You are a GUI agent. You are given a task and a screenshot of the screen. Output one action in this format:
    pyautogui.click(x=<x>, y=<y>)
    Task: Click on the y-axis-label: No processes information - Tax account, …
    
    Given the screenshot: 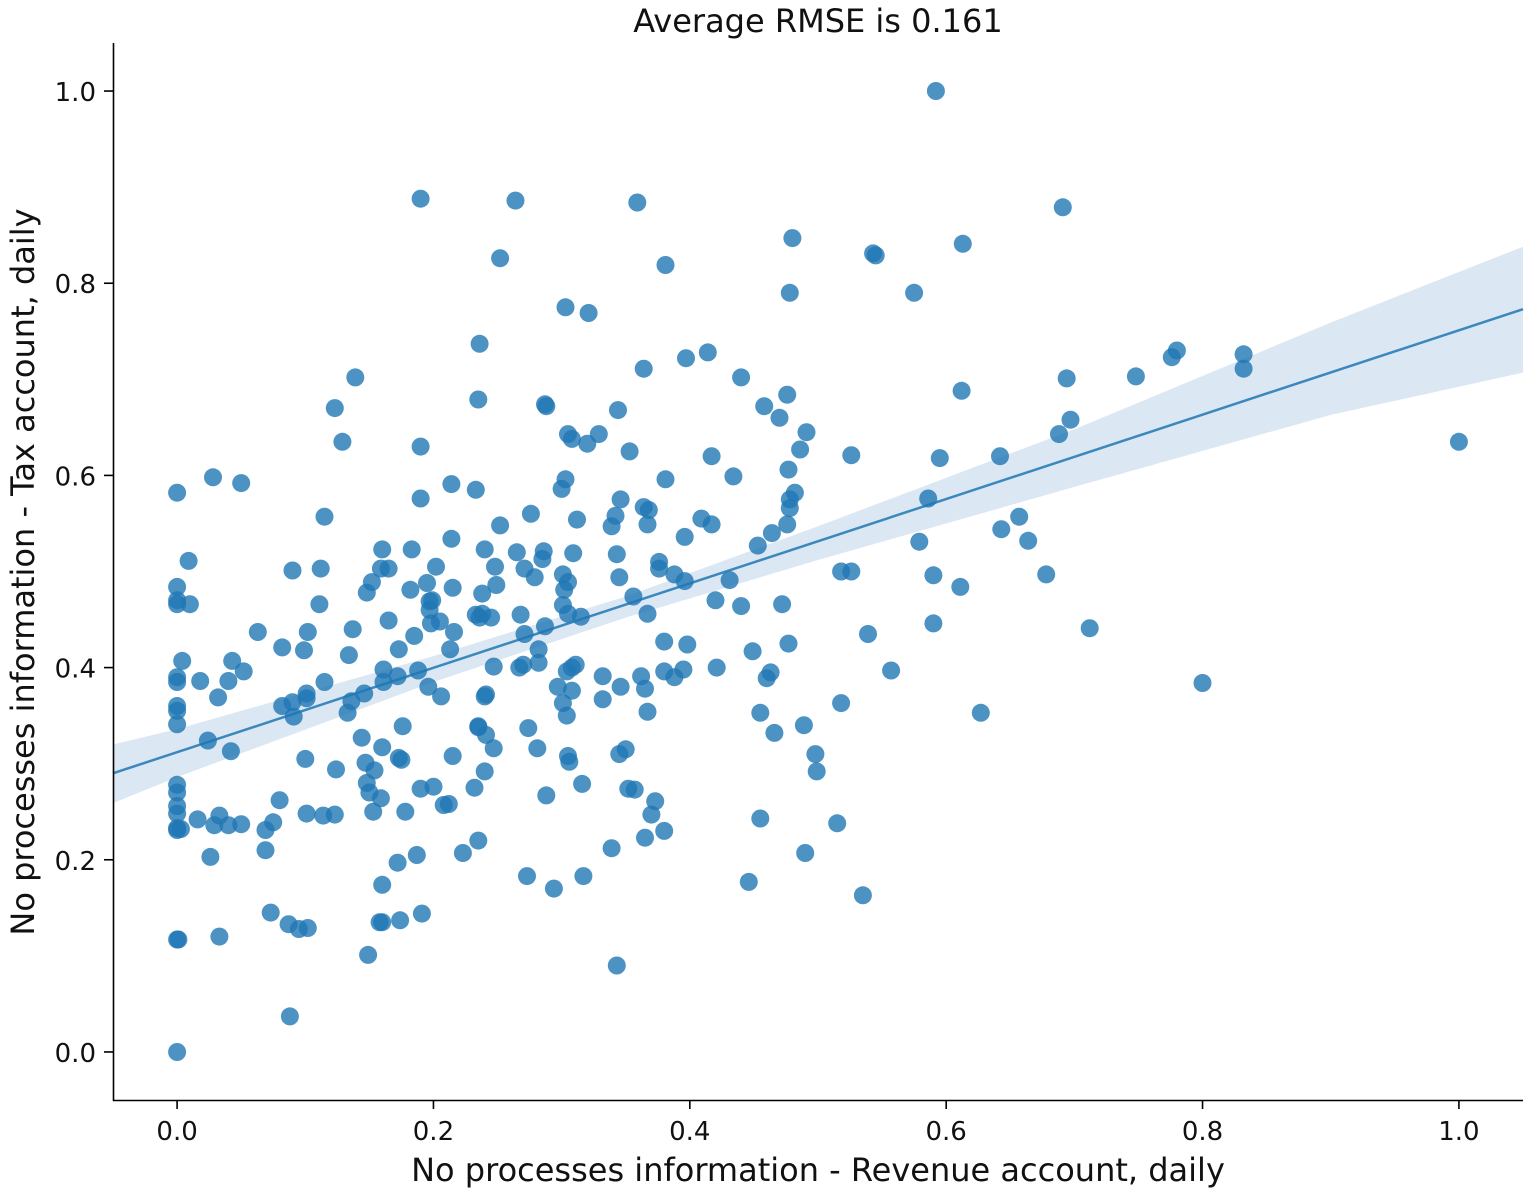 What is the action you would take?
    pyautogui.click(x=23, y=571)
    